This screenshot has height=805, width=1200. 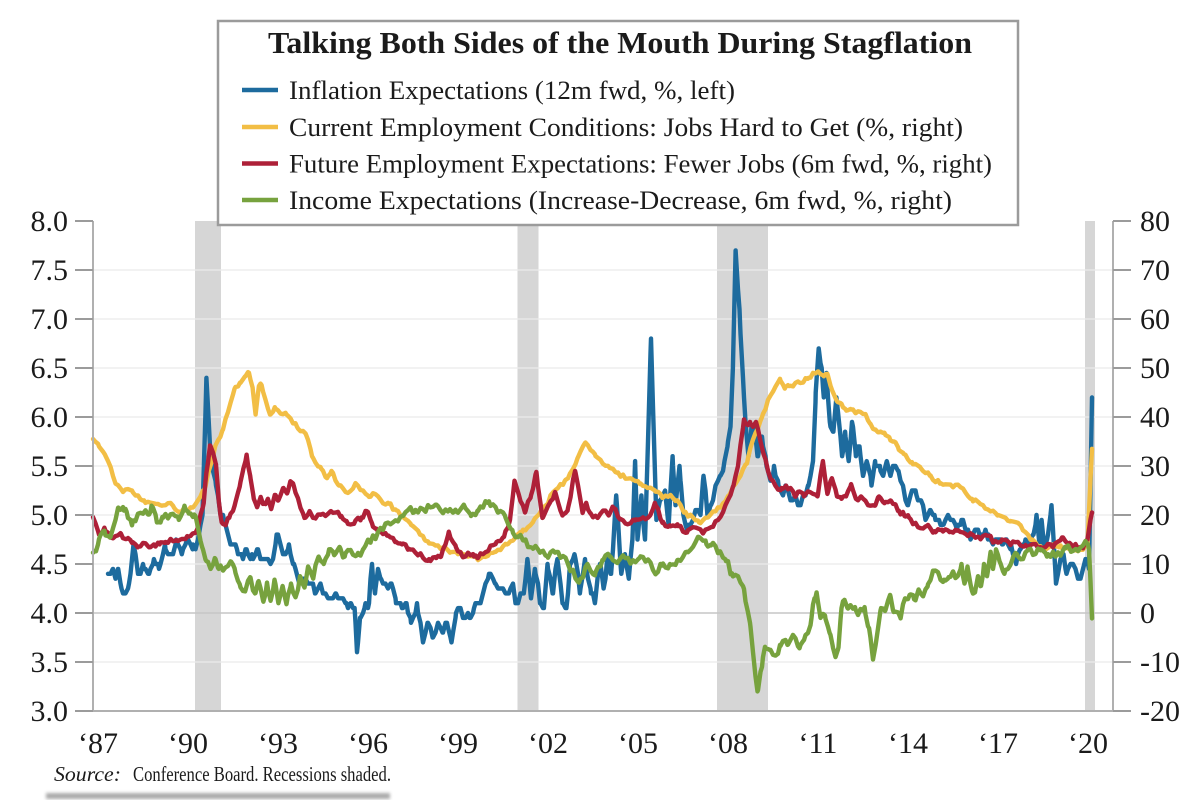 What do you see at coordinates (548, 743) in the screenshot?
I see `svg-text: ‘02` at bounding box center [548, 743].